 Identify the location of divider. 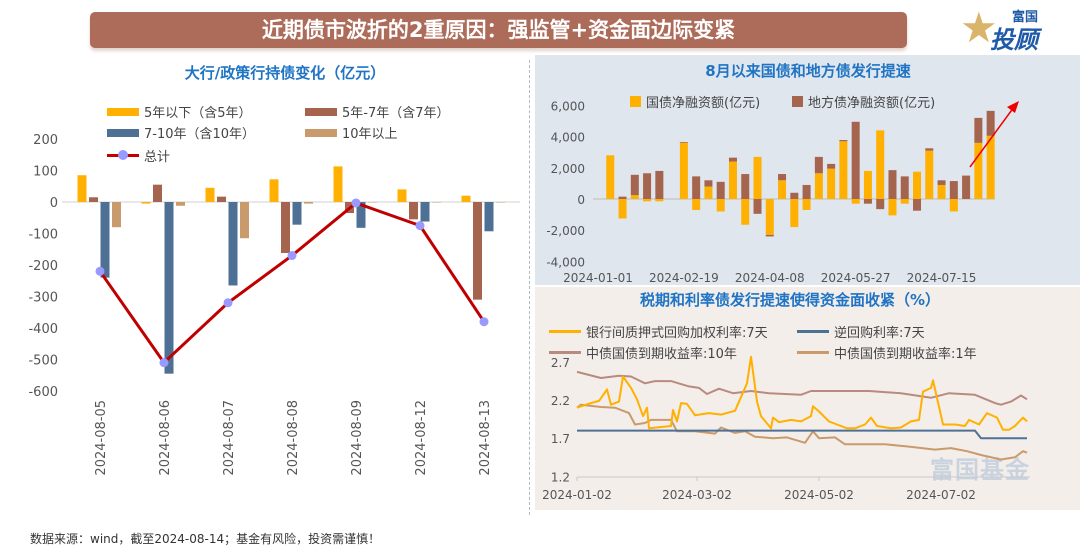
(529, 287).